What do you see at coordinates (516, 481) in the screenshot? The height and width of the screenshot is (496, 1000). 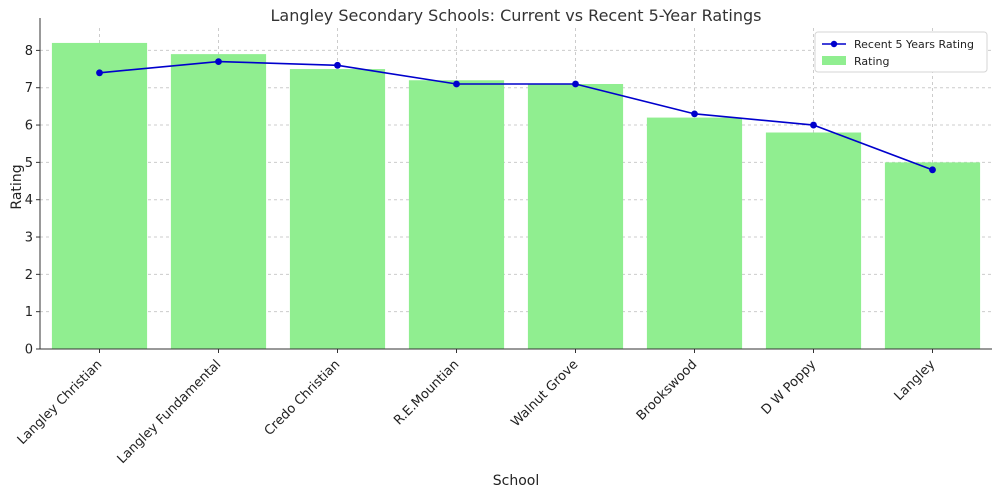 I see `x-axis-label: School` at bounding box center [516, 481].